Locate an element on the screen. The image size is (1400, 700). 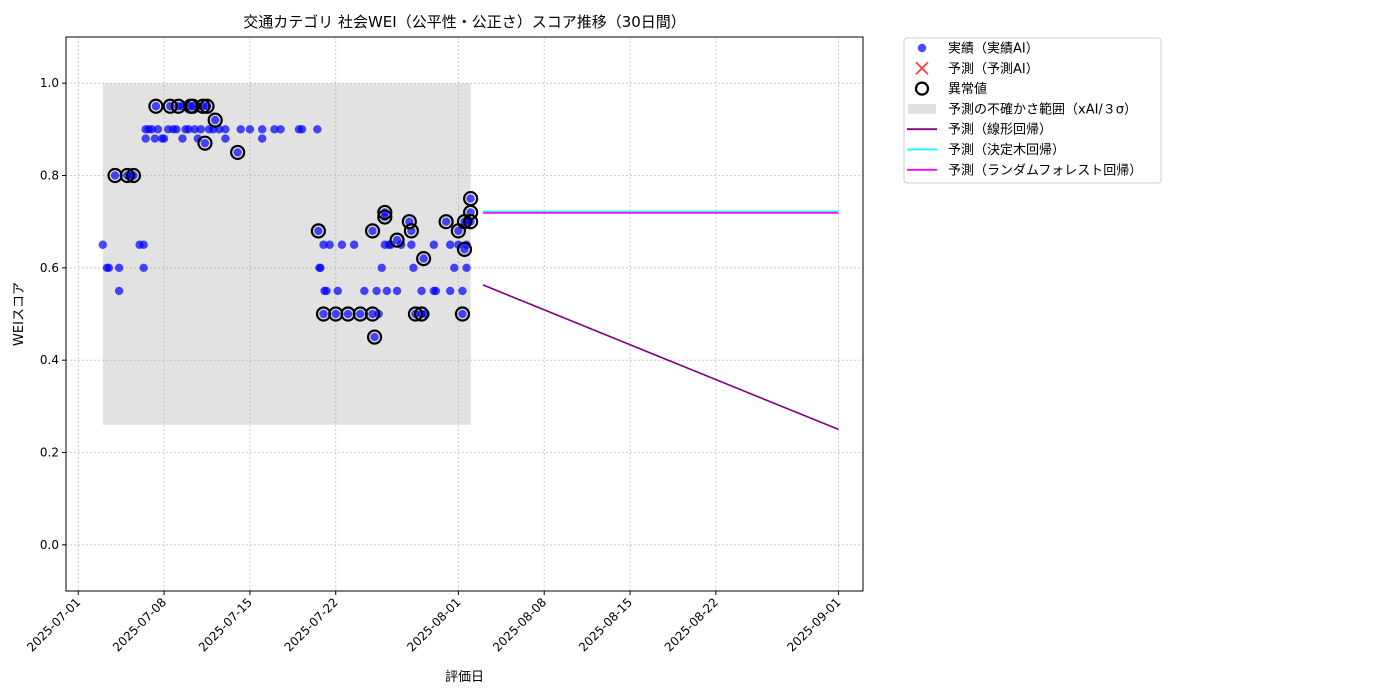
legend-band-icon is located at coordinates (922, 108).